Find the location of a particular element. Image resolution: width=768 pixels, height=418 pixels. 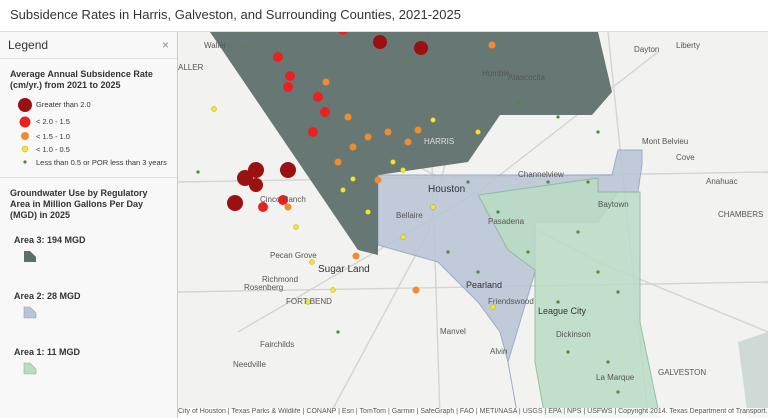

map-label: Dickinson is located at coordinates (573, 334).